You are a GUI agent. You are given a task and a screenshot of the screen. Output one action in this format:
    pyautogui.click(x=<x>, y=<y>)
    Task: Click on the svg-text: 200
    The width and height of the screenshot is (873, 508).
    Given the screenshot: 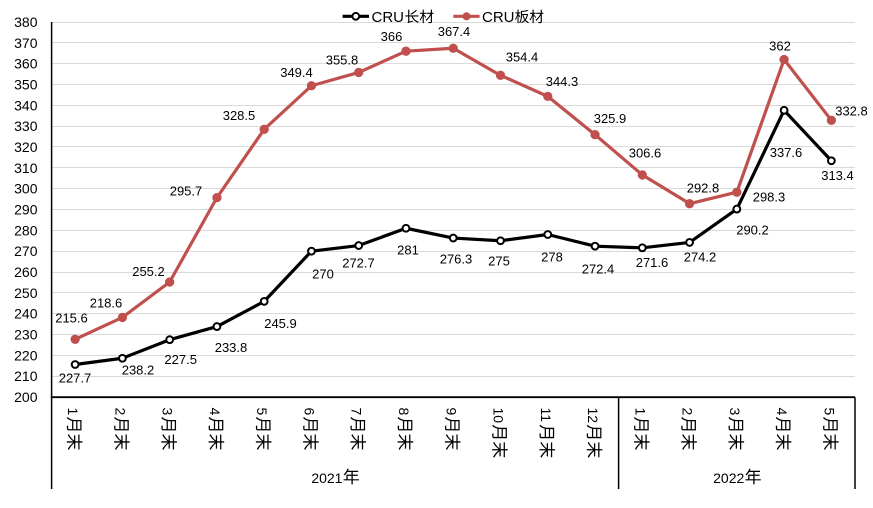 What is the action you would take?
    pyautogui.click(x=26, y=397)
    